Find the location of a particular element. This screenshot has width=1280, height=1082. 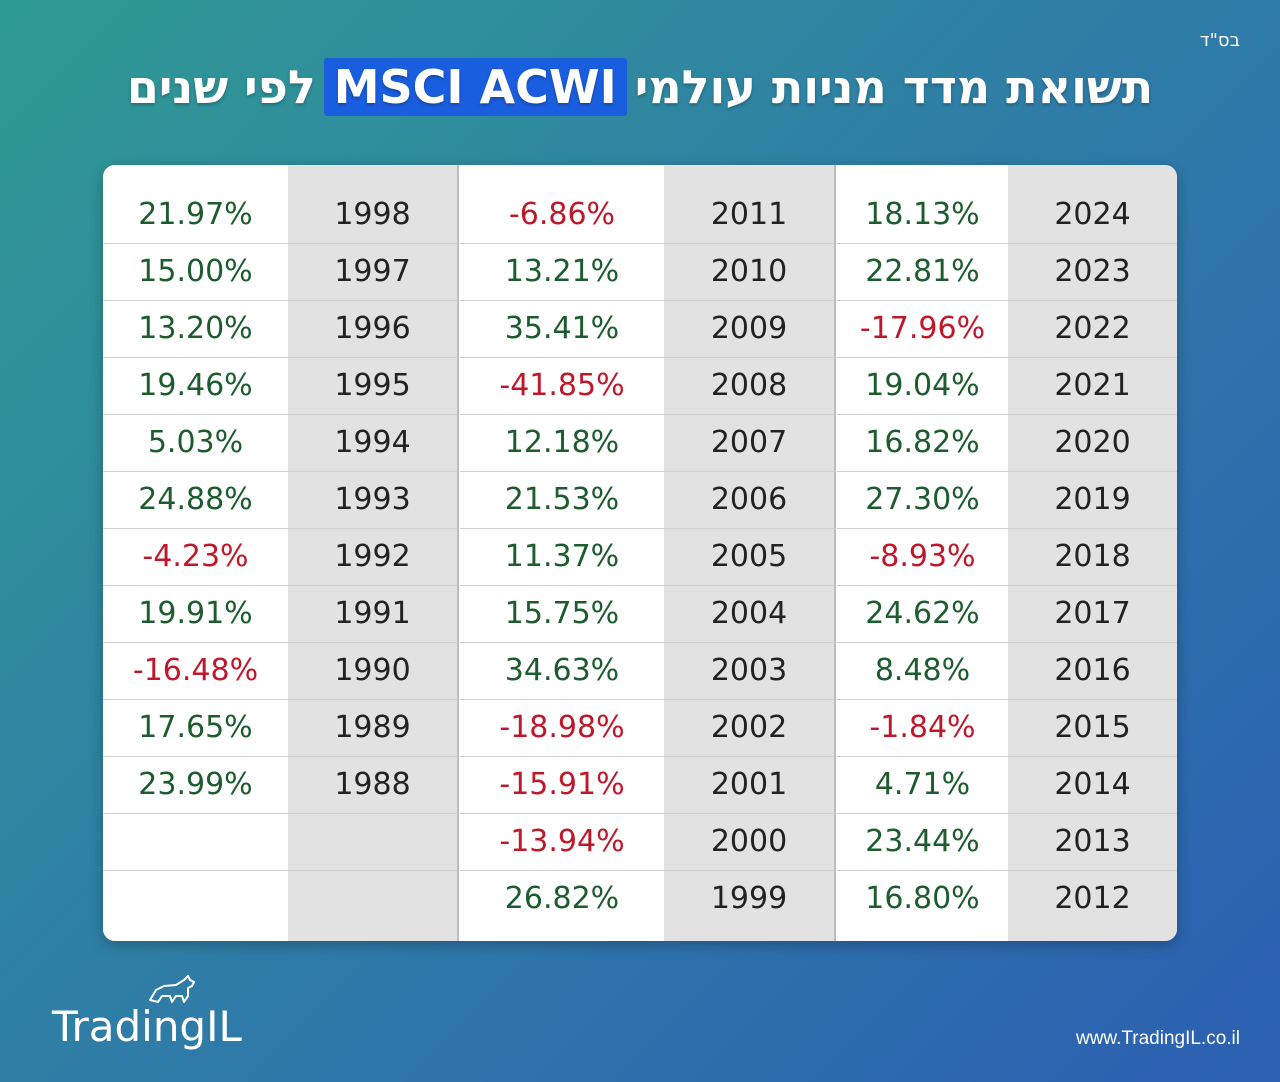

return-cell: -13.94% is located at coordinates (562, 842).